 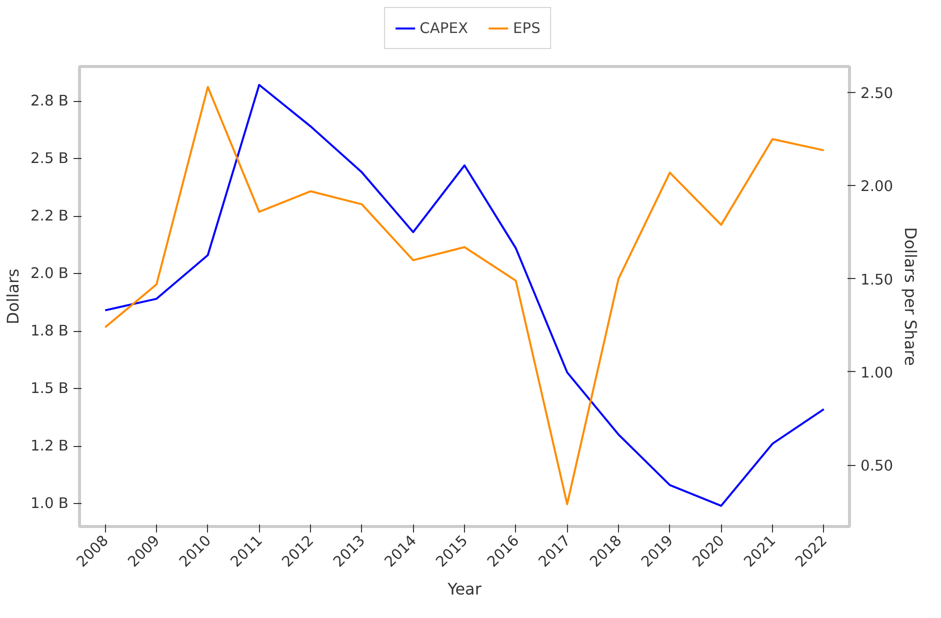 I want to click on y2-axis-title: Dollars per Share, so click(x=910, y=296).